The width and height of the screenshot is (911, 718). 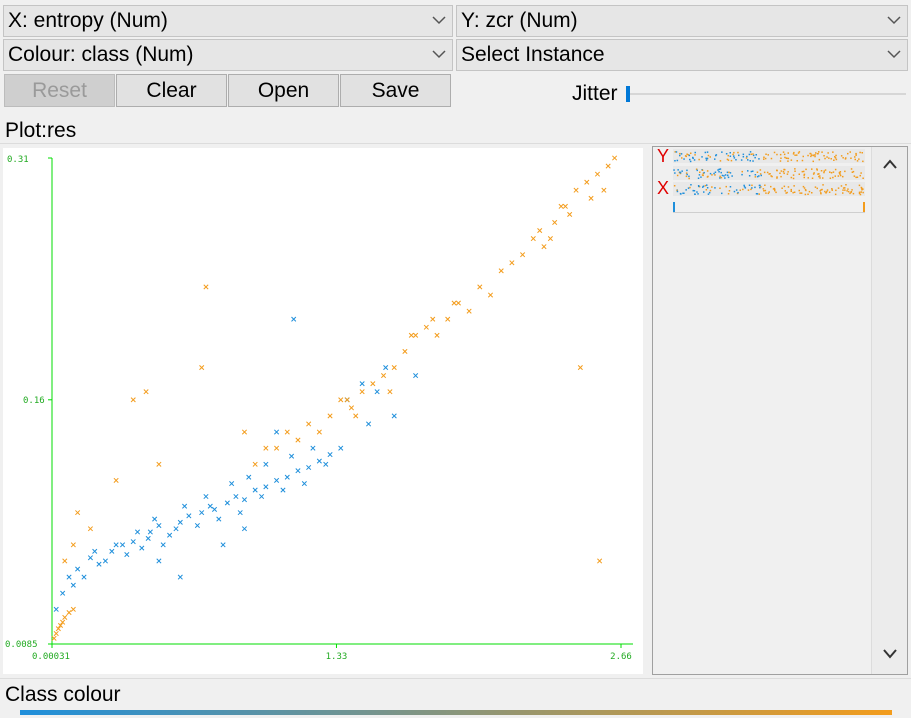 What do you see at coordinates (682, 55) in the screenshot?
I see `instance-select: Select Instance` at bounding box center [682, 55].